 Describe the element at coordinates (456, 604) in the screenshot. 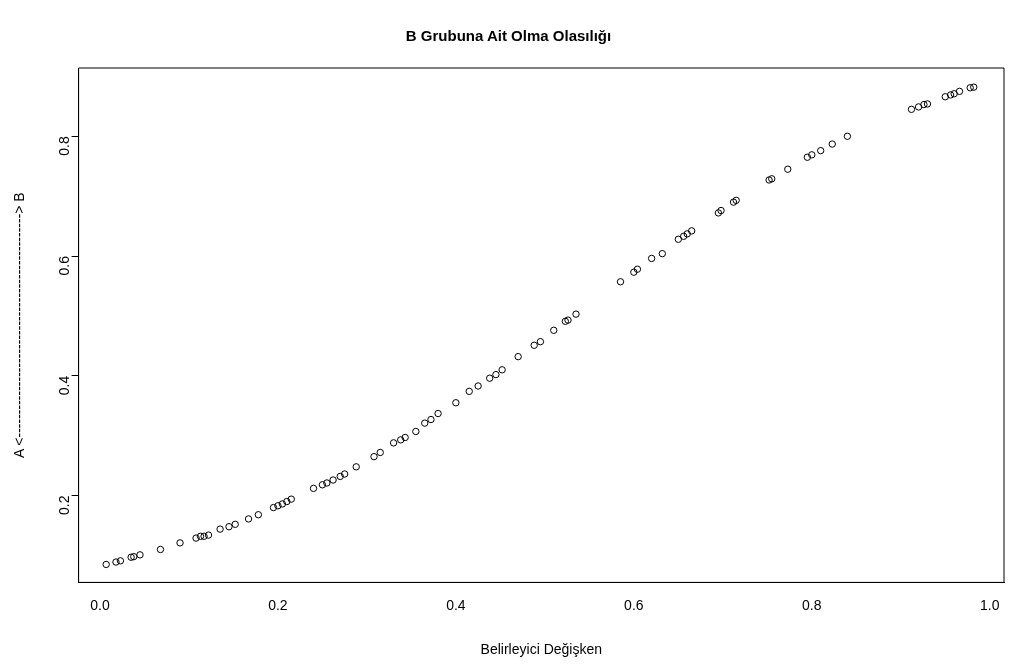

I see `x-tick-label: 0.4` at that location.